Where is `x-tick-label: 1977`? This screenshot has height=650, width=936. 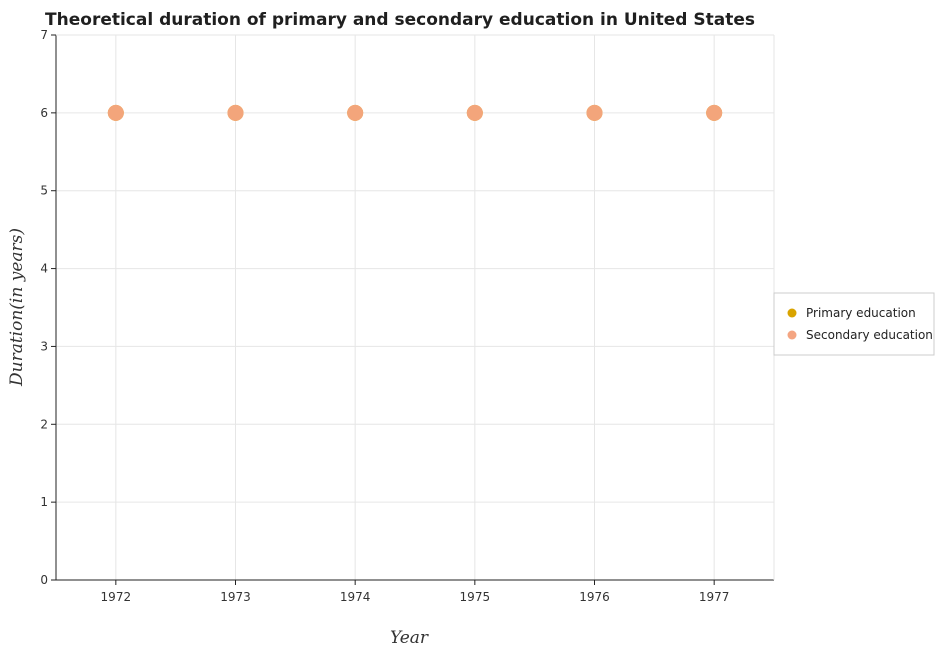
x-tick-label: 1977 is located at coordinates (714, 597).